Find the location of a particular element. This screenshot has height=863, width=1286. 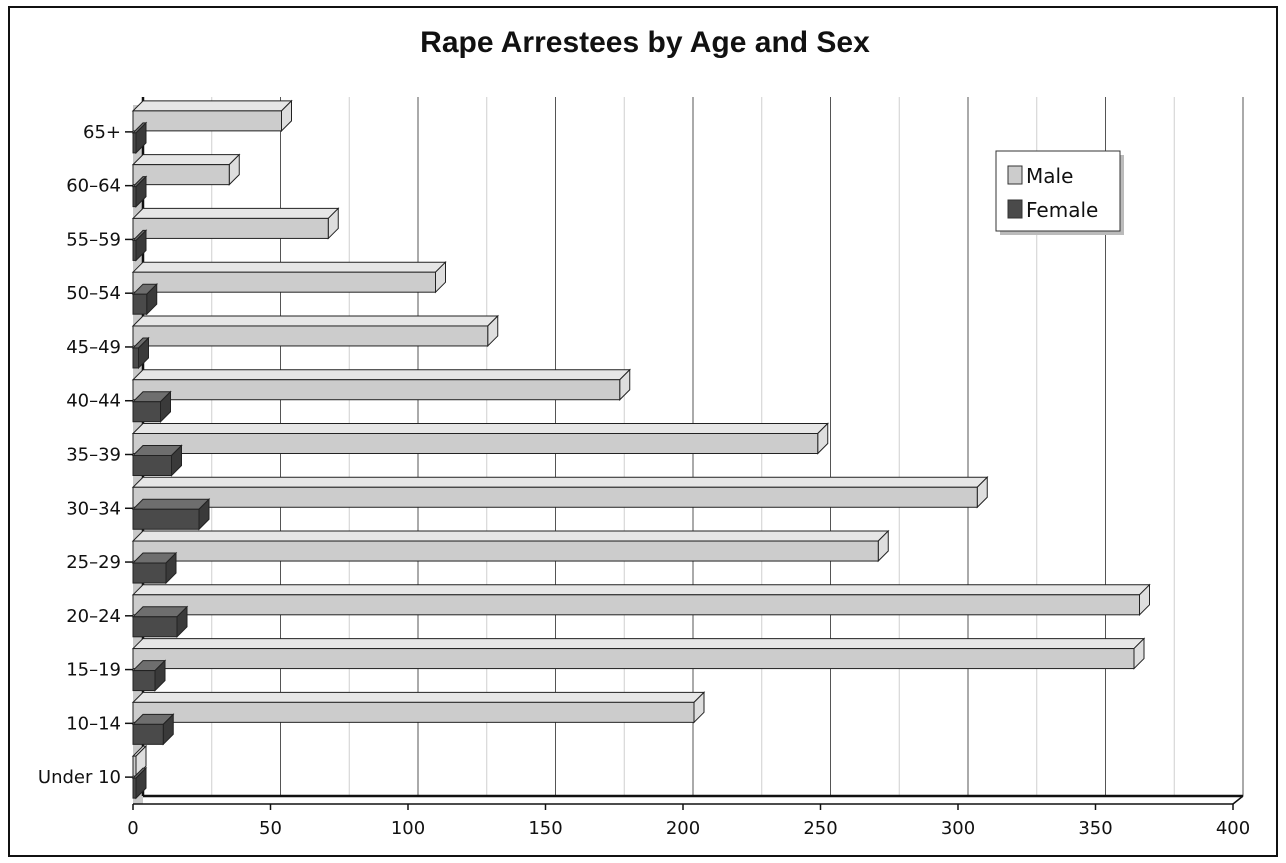

y-tick-label: 65+ is located at coordinates (102, 132).